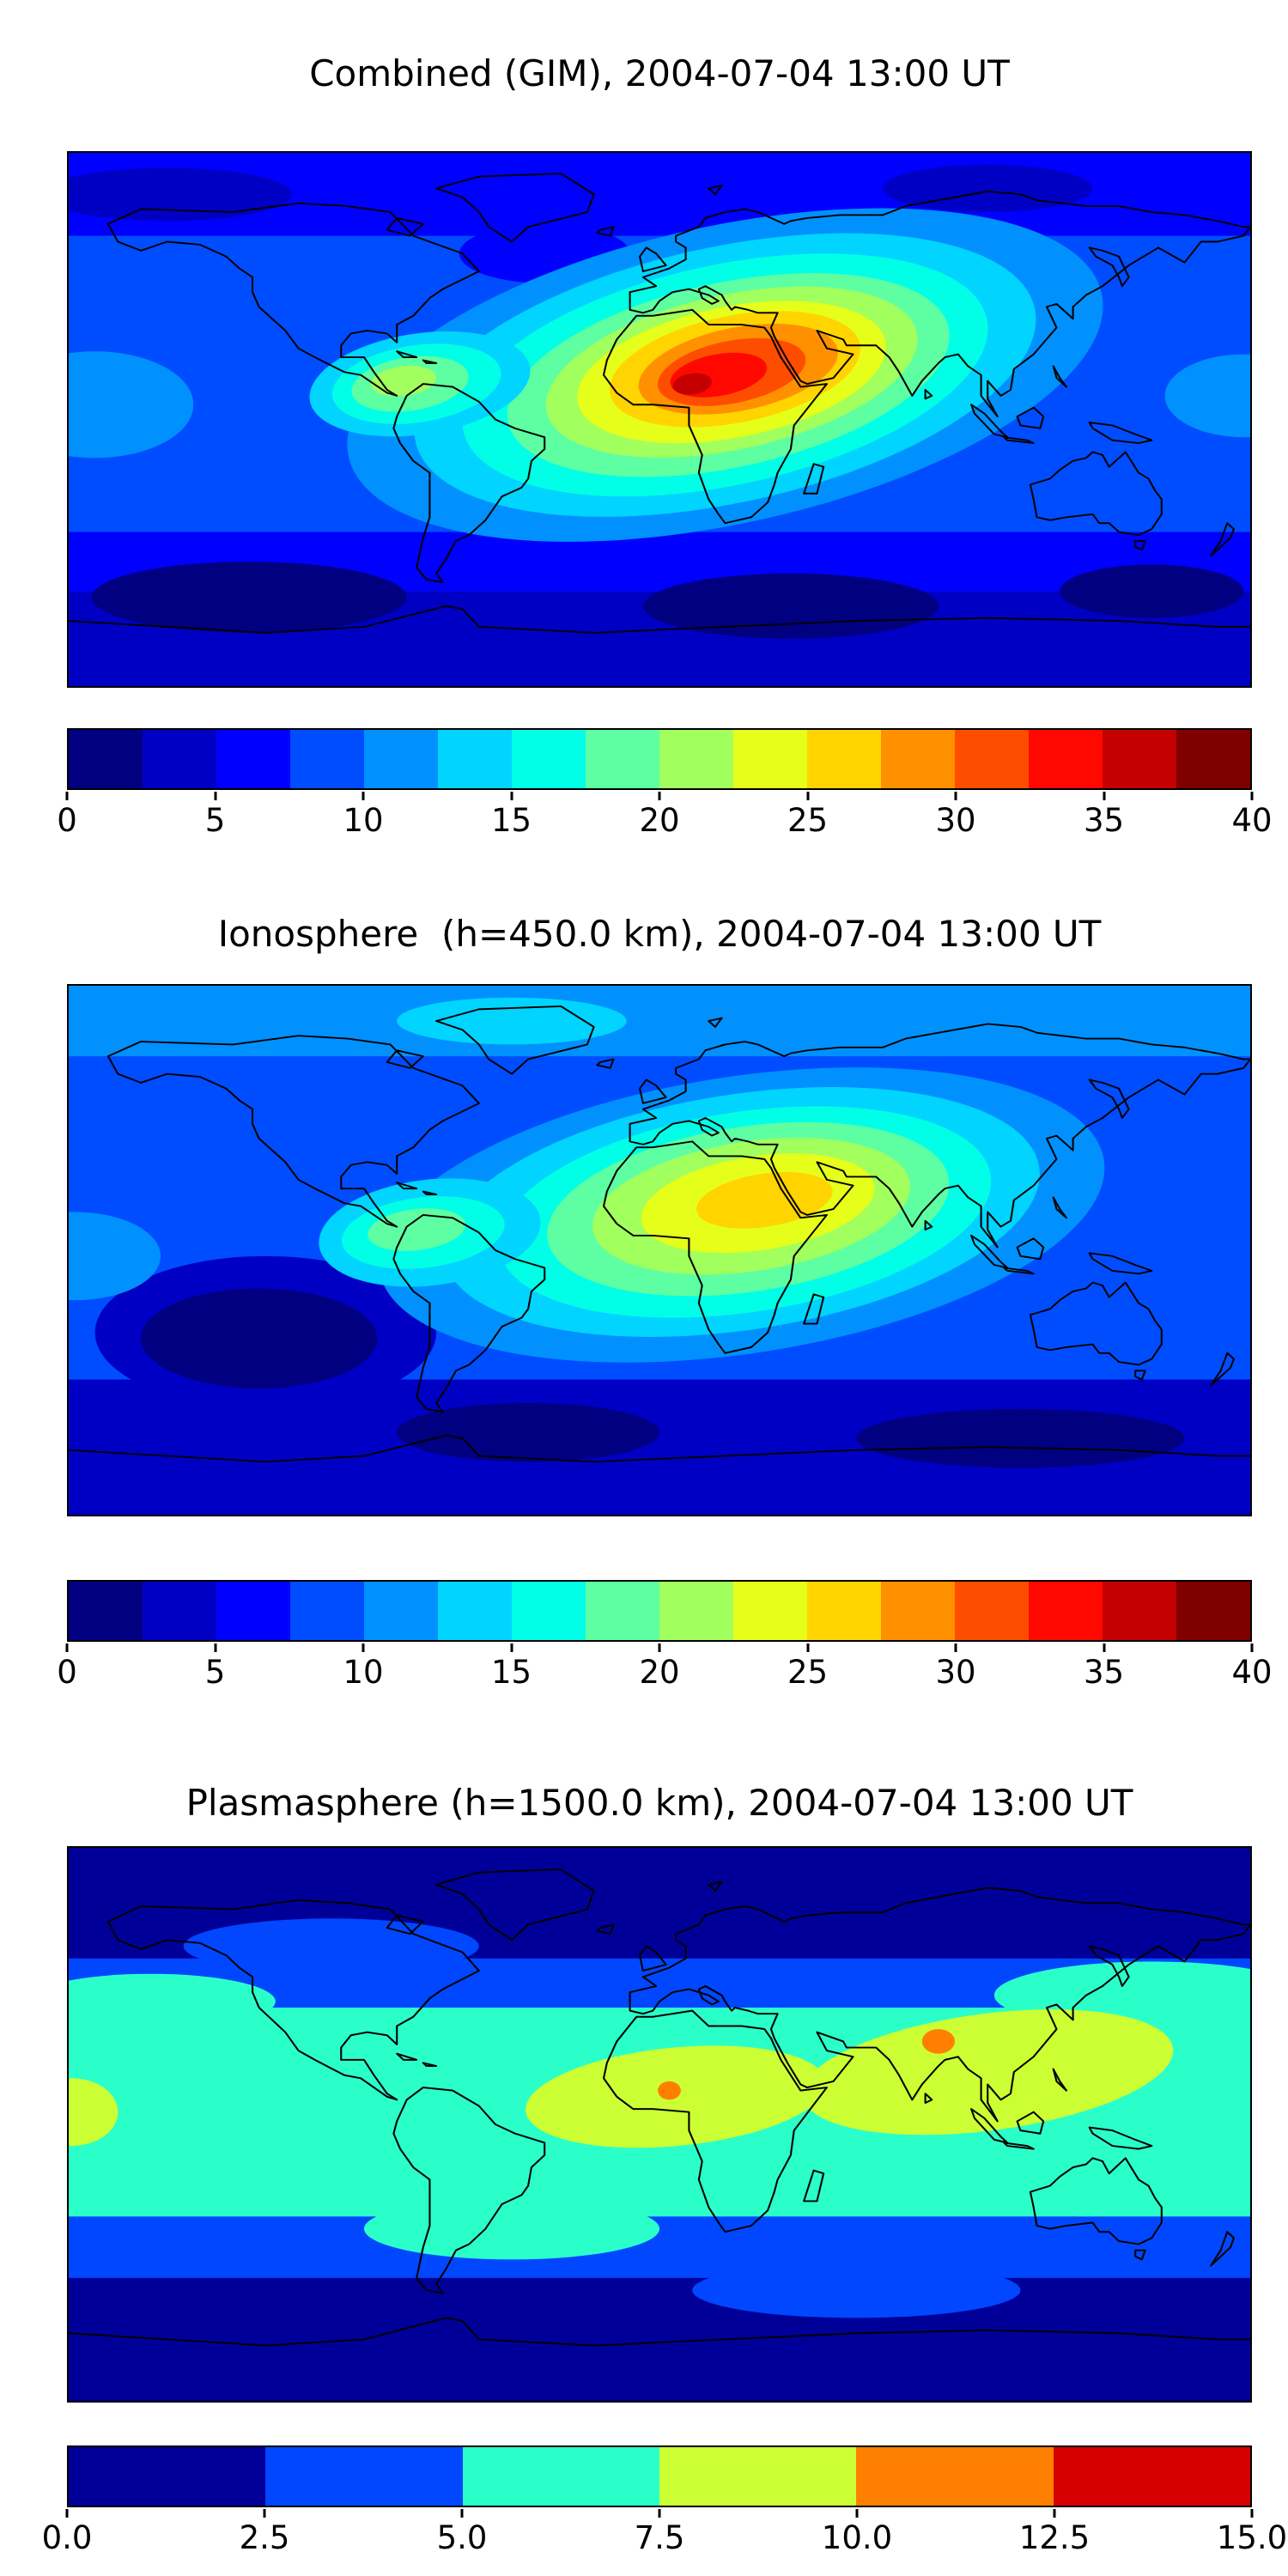 The width and height of the screenshot is (1288, 2576). I want to click on colorbar-tick-label: 7.5, so click(660, 2537).